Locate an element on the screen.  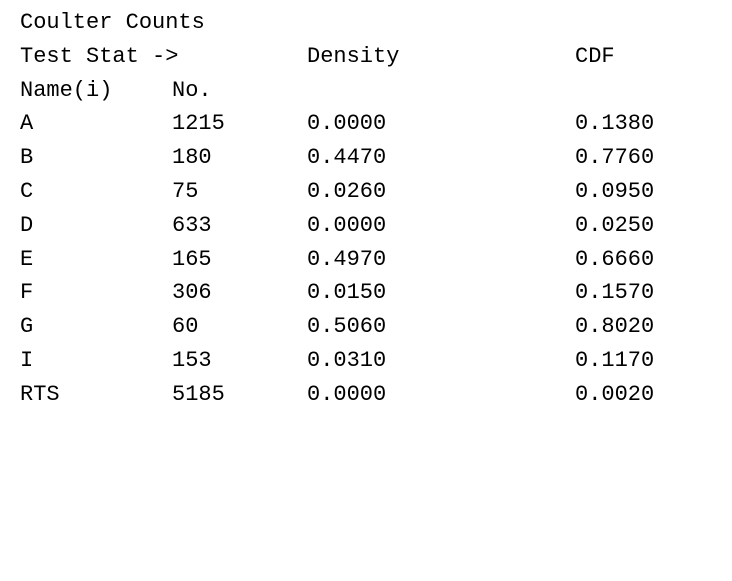
row-cdf: 0.7760 is located at coordinates (615, 158).